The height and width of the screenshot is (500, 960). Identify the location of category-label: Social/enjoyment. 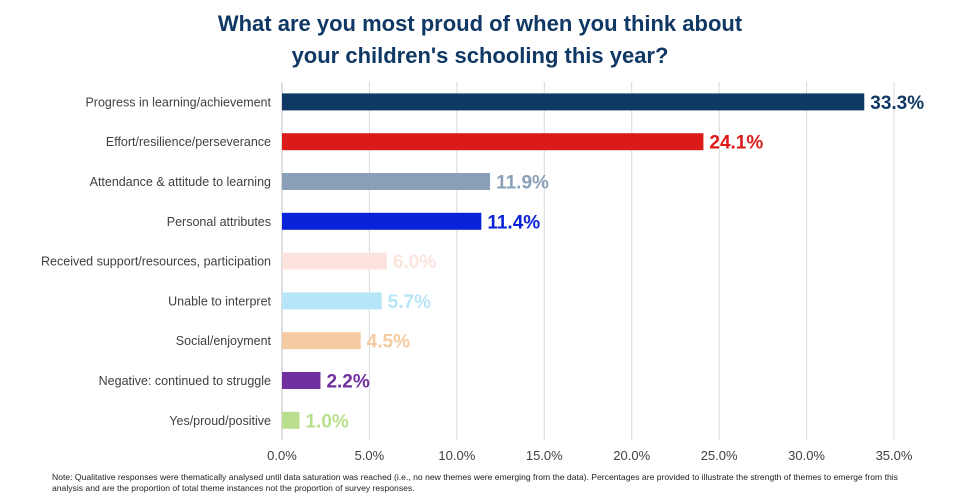
(224, 341).